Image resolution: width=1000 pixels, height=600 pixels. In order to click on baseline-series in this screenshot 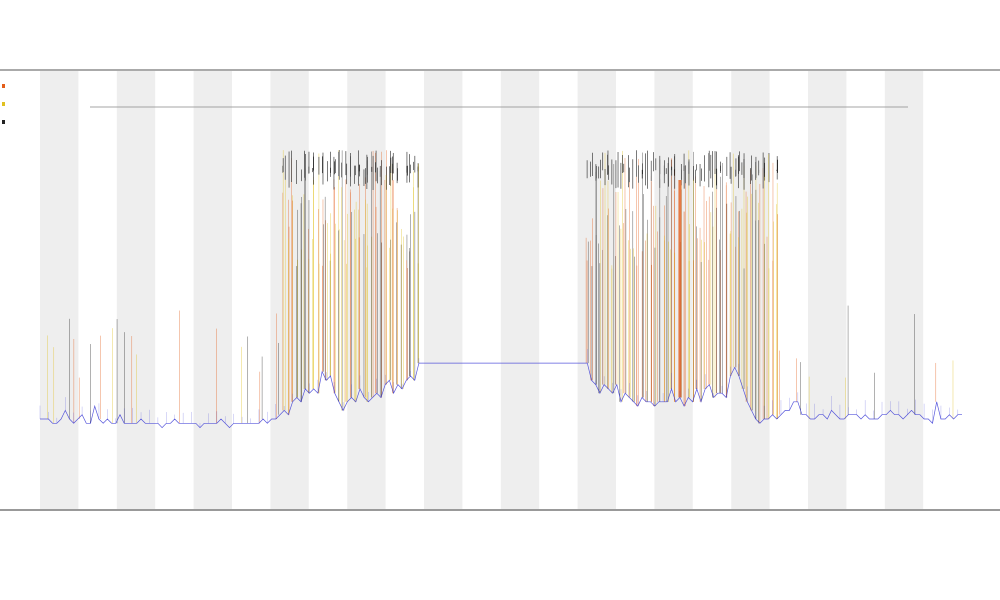, I will do `click(500, 389)`.